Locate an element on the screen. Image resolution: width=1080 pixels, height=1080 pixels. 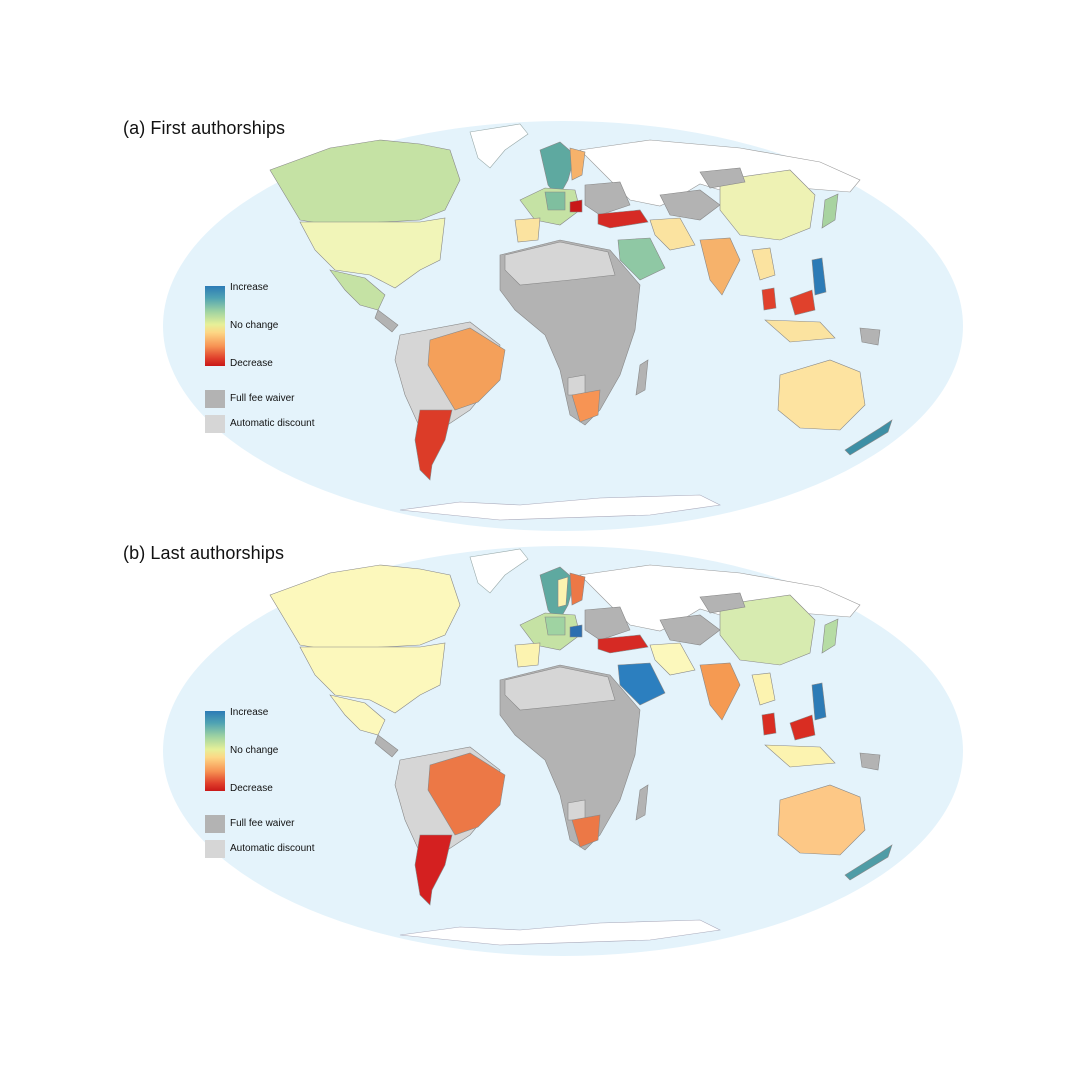
panel-title: (a) First authorships is located at coordinates (204, 128).